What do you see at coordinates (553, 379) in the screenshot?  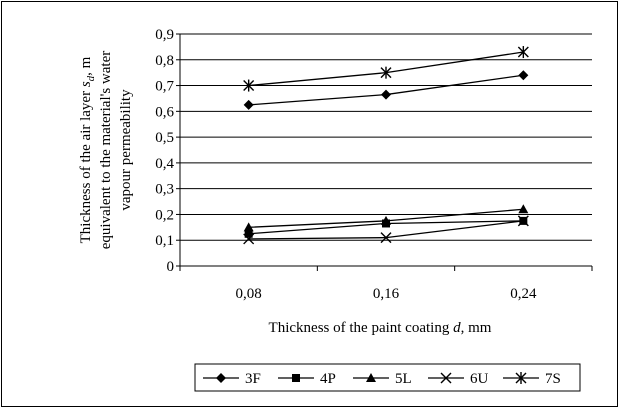 I see `legend-label: 7S` at bounding box center [553, 379].